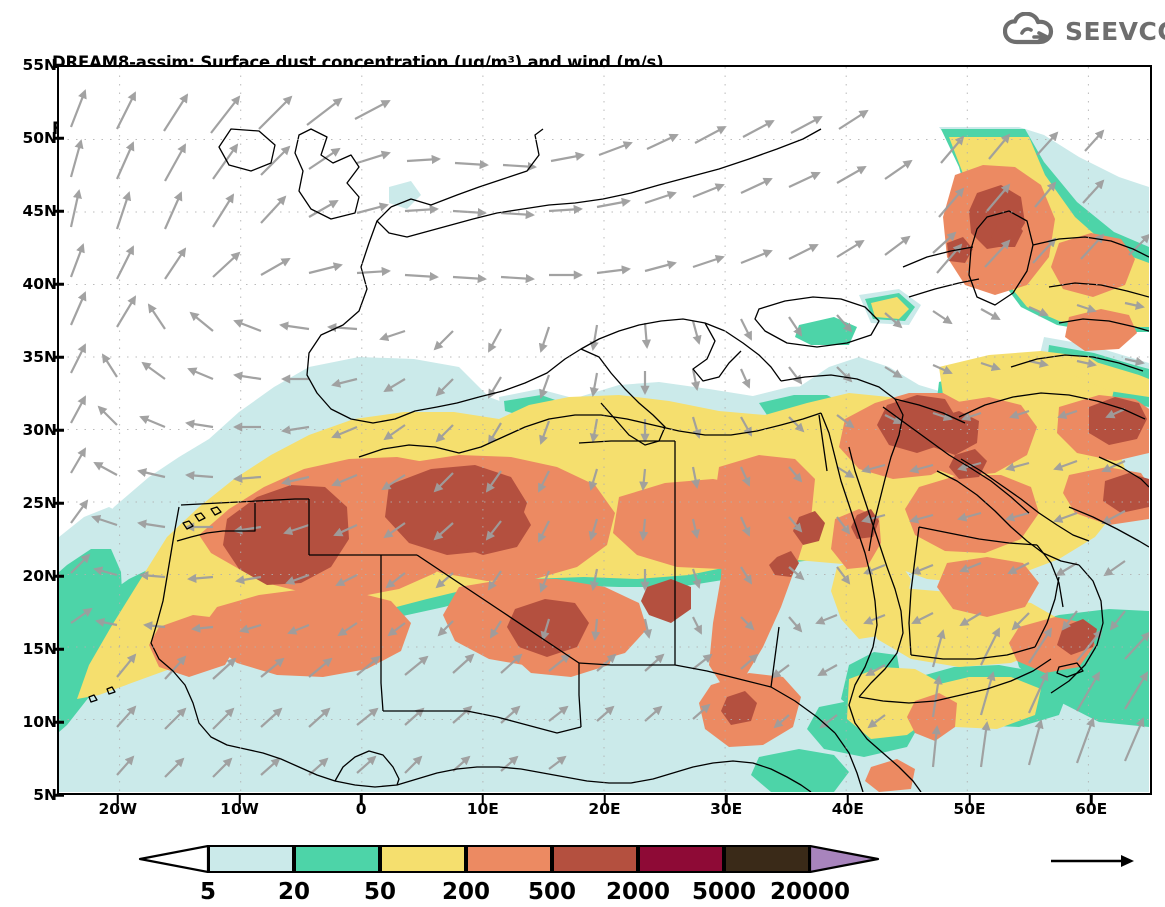 The height and width of the screenshot is (907, 1165). Describe the element at coordinates (208, 892) in the screenshot. I see `colorbar-tick-5: 5` at that location.